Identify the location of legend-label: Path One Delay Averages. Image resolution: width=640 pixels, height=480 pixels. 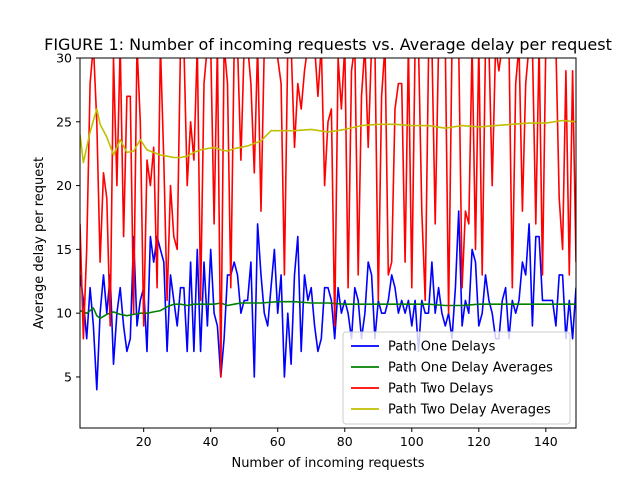
(470, 368).